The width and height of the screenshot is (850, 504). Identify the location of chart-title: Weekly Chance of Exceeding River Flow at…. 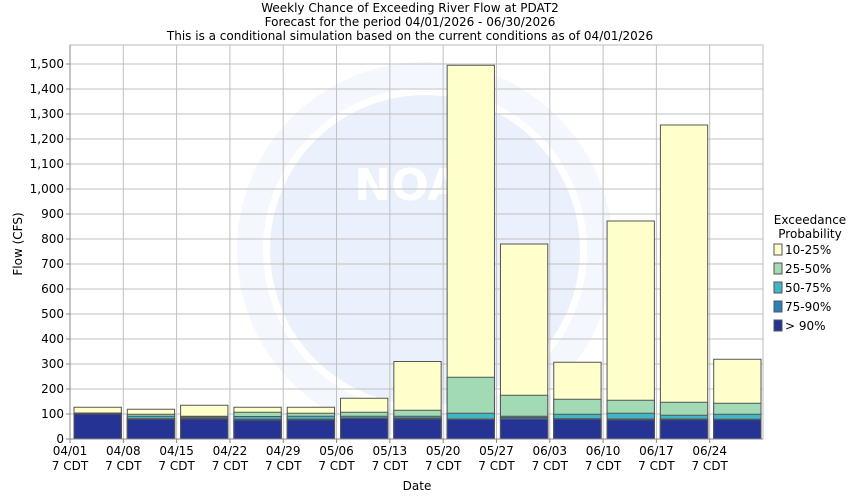
(410, 8).